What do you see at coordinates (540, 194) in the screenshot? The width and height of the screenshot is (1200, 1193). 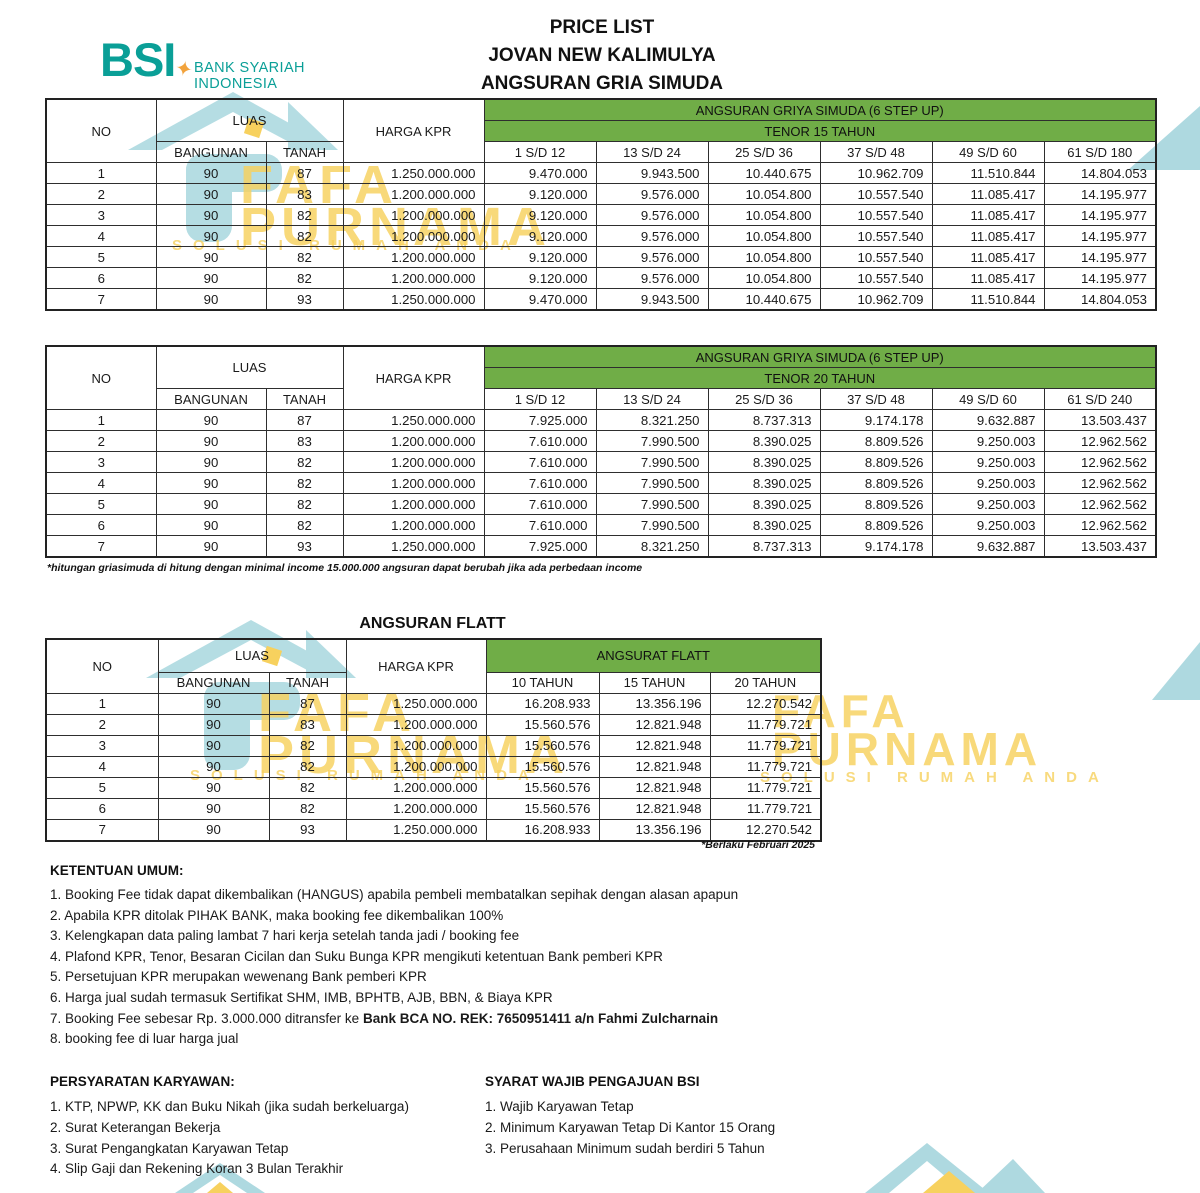 I see `cell: 9.120.000` at bounding box center [540, 194].